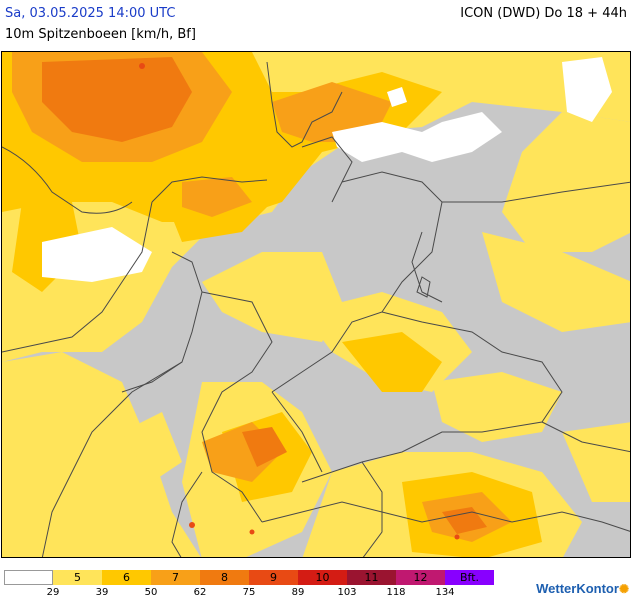  What do you see at coordinates (298, 592) in the screenshot?
I see `legend-tick: 89` at bounding box center [298, 592].